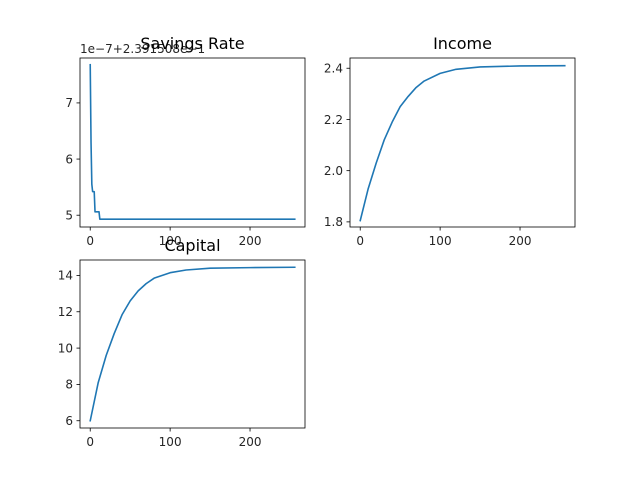 The width and height of the screenshot is (640, 480). I want to click on capital-y-tick-label: 14, so click(65, 276).